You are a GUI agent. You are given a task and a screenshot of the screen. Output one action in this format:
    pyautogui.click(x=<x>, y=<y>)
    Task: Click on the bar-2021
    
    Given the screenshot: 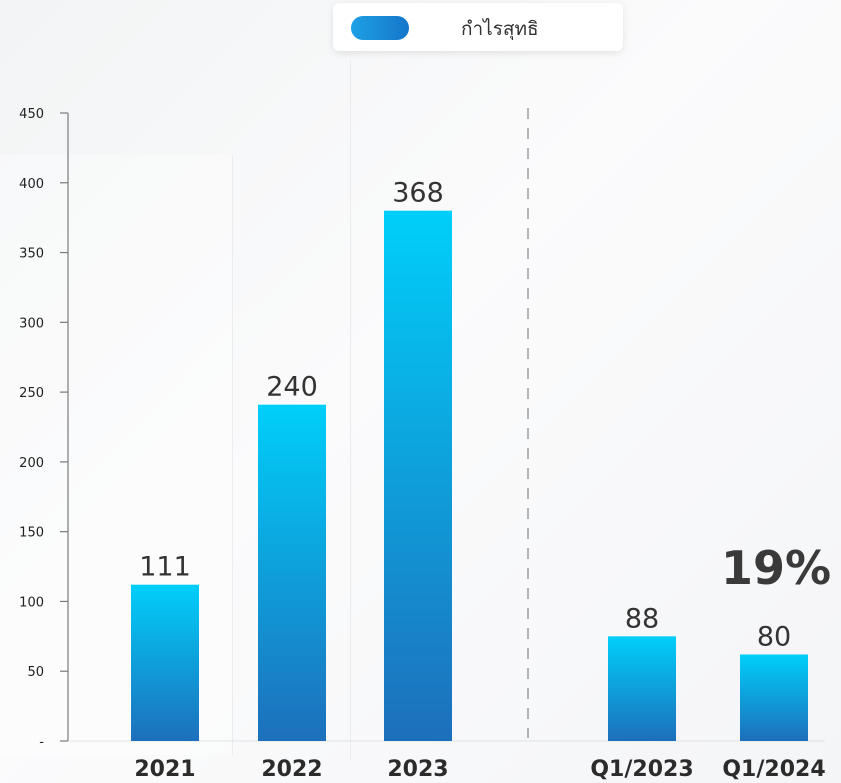 What is the action you would take?
    pyautogui.click(x=165, y=662)
    